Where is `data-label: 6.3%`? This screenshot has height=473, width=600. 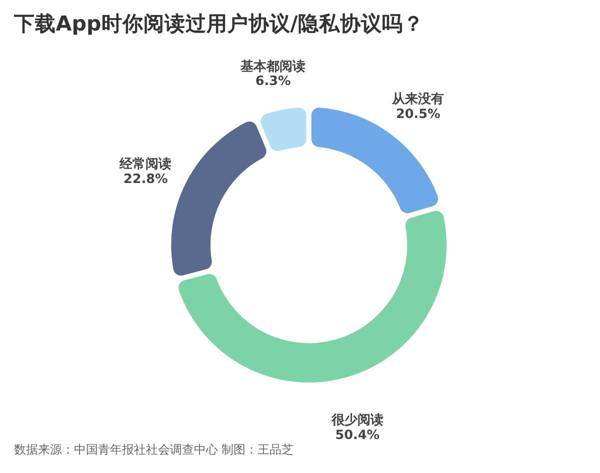
data-label: 6.3% is located at coordinates (273, 82).